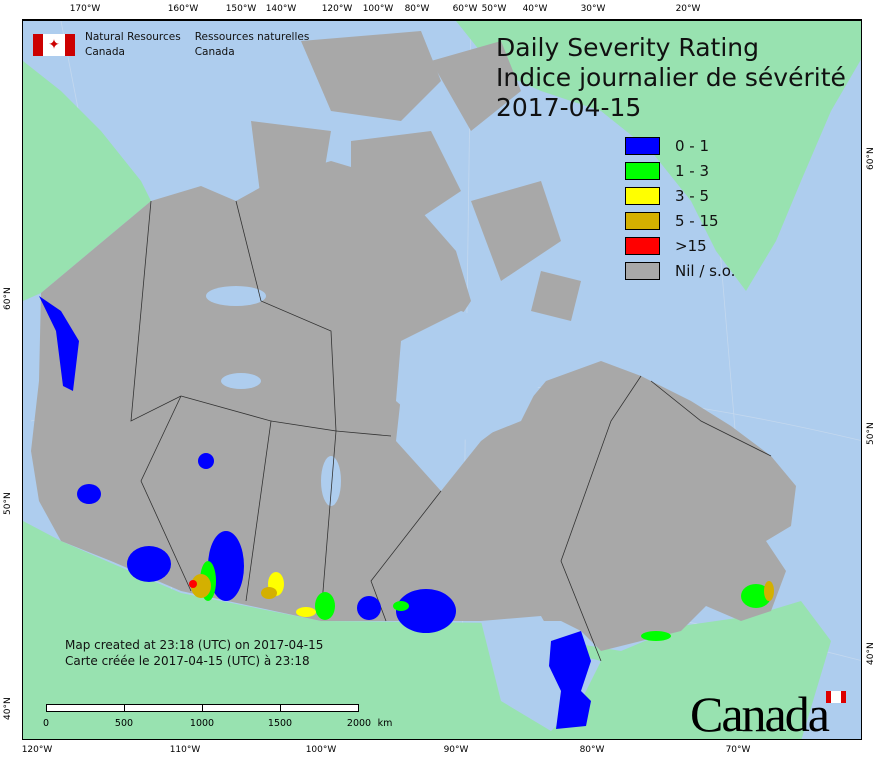  What do you see at coordinates (692, 195) in the screenshot?
I see `legend-label: 3 - 5` at bounding box center [692, 195].